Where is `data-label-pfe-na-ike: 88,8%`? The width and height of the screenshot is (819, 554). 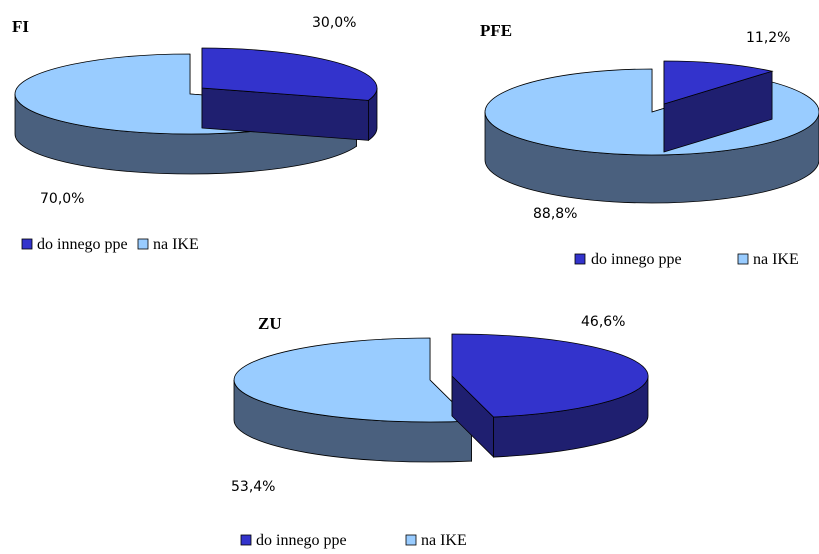 data-label-pfe-na-ike: 88,8% is located at coordinates (555, 214).